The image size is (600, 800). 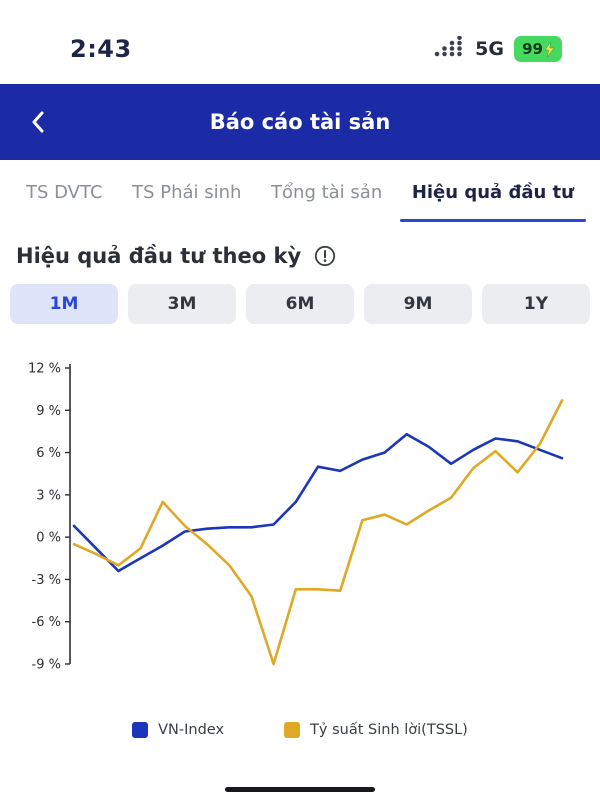 I want to click on tab-ts-dvtc: TS DVTC, so click(x=64, y=192).